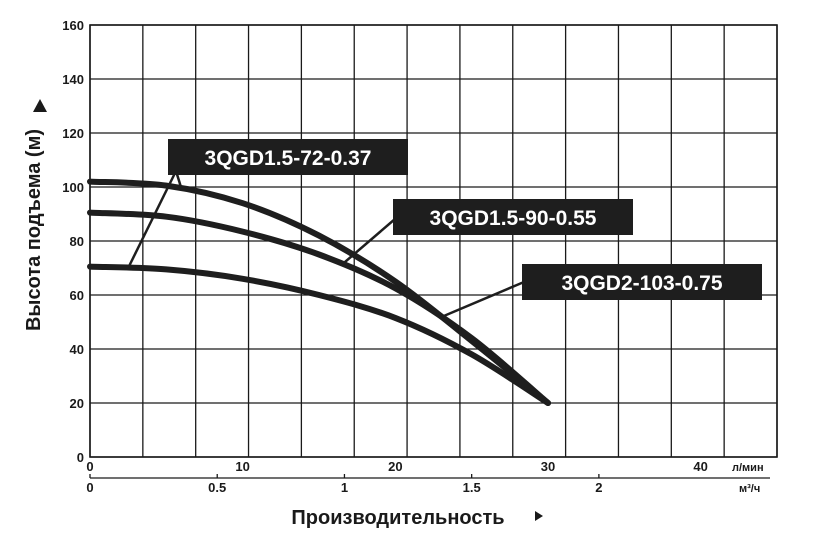 This screenshot has width=840, height=552. I want to click on y-axis-title: Высота подъема (м), so click(34, 230).